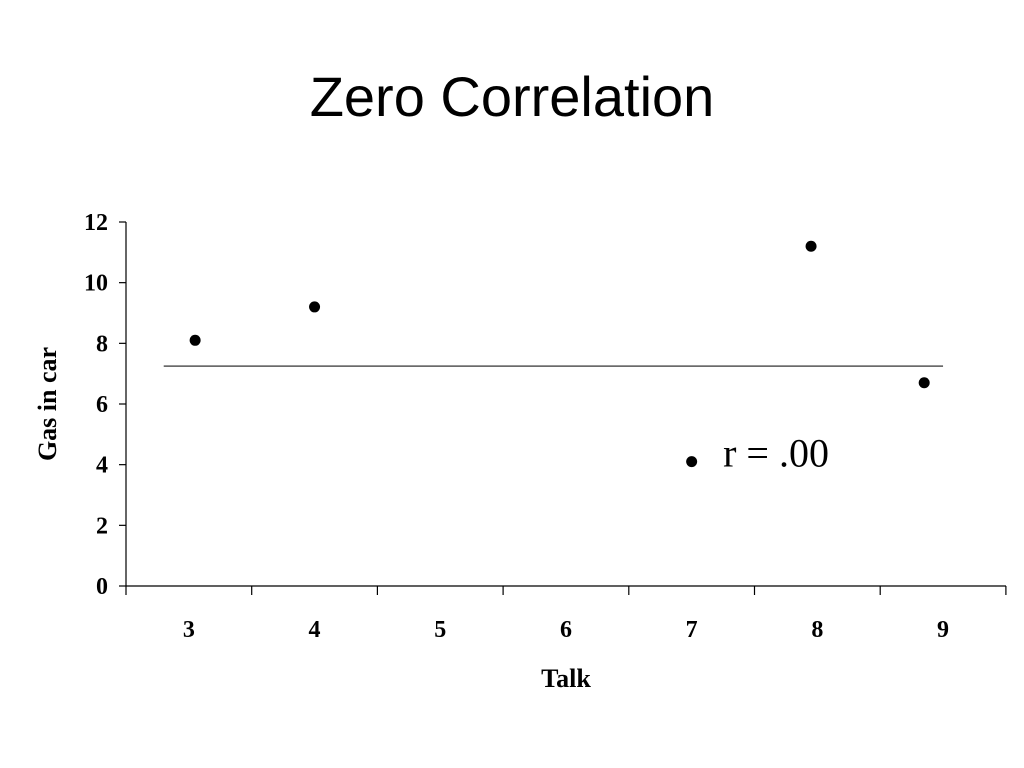 This screenshot has height=768, width=1024. Describe the element at coordinates (315, 630) in the screenshot. I see `x-tick-label: 4` at that location.